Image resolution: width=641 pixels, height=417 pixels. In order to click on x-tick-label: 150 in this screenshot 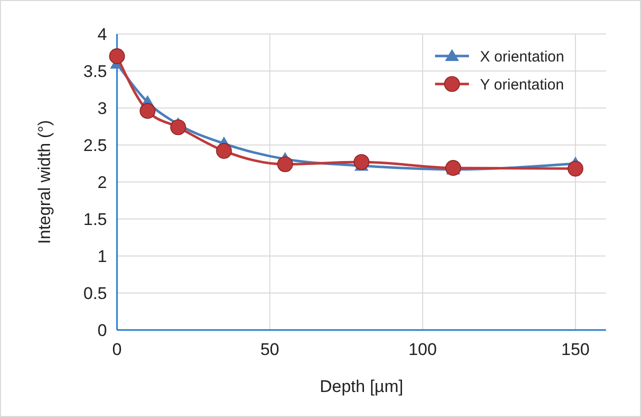, I will do `click(575, 349)`.